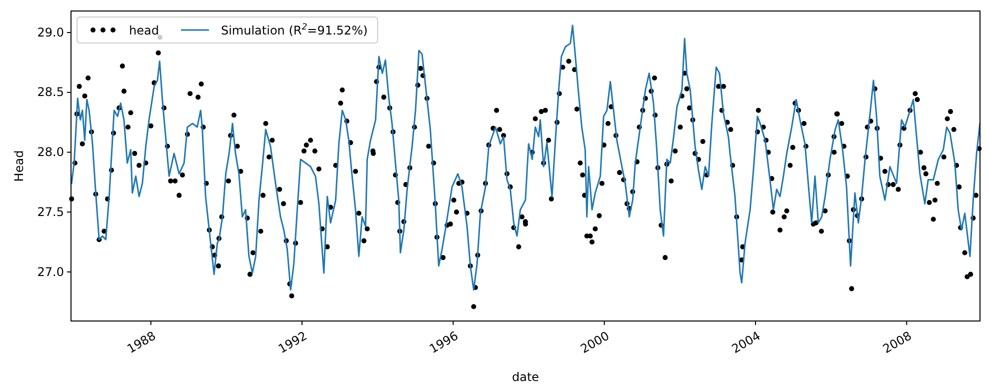  What do you see at coordinates (526, 377) in the screenshot?
I see `x-axis-title: date` at bounding box center [526, 377].